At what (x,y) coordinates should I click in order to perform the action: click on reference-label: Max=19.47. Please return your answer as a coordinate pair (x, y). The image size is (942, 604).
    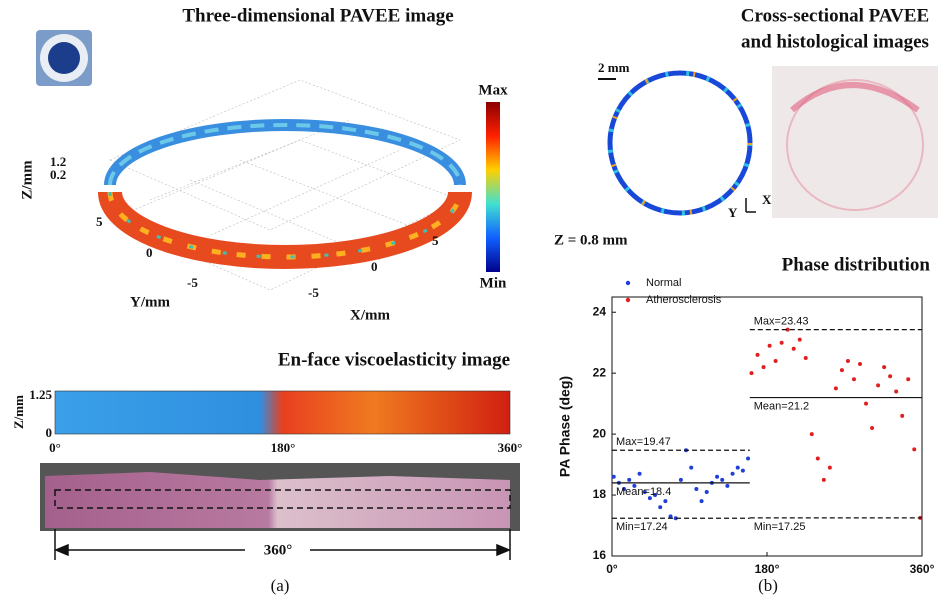
    Looking at the image, I should click on (643, 442).